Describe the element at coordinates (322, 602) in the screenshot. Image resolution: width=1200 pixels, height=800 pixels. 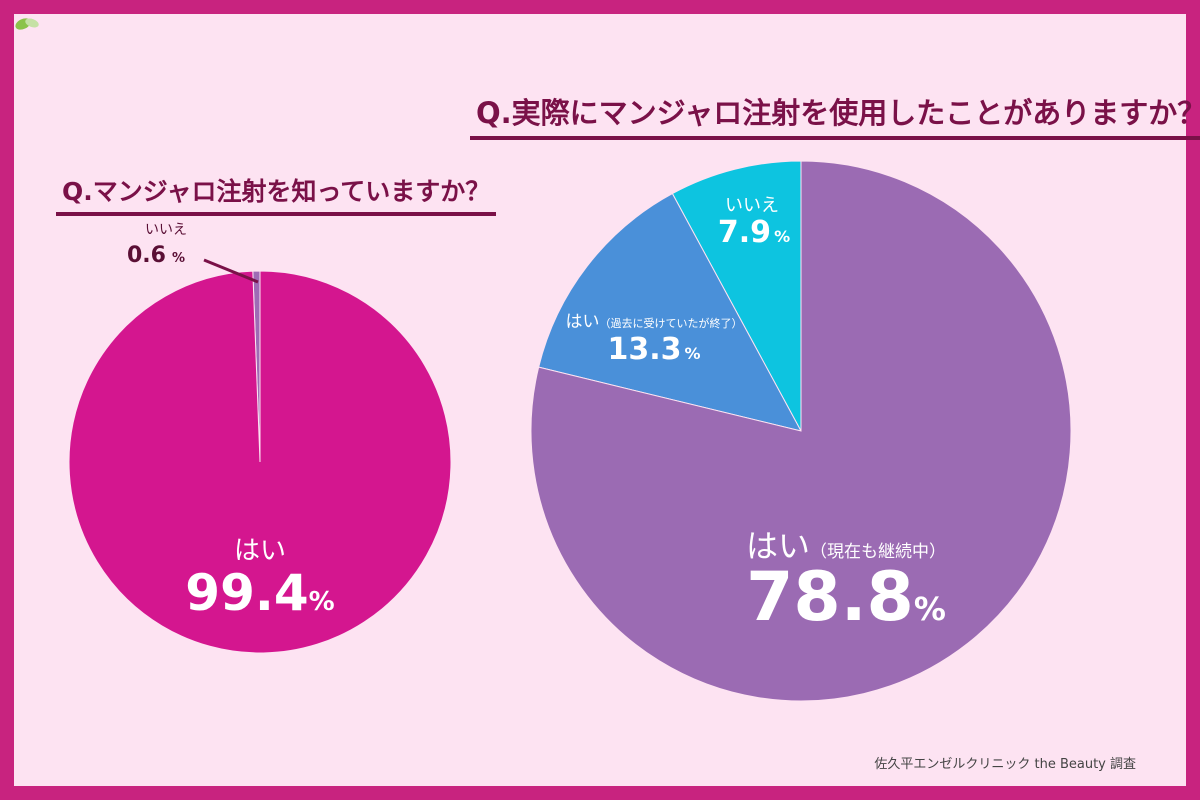
I see `left-value-yes-pct: %` at that location.